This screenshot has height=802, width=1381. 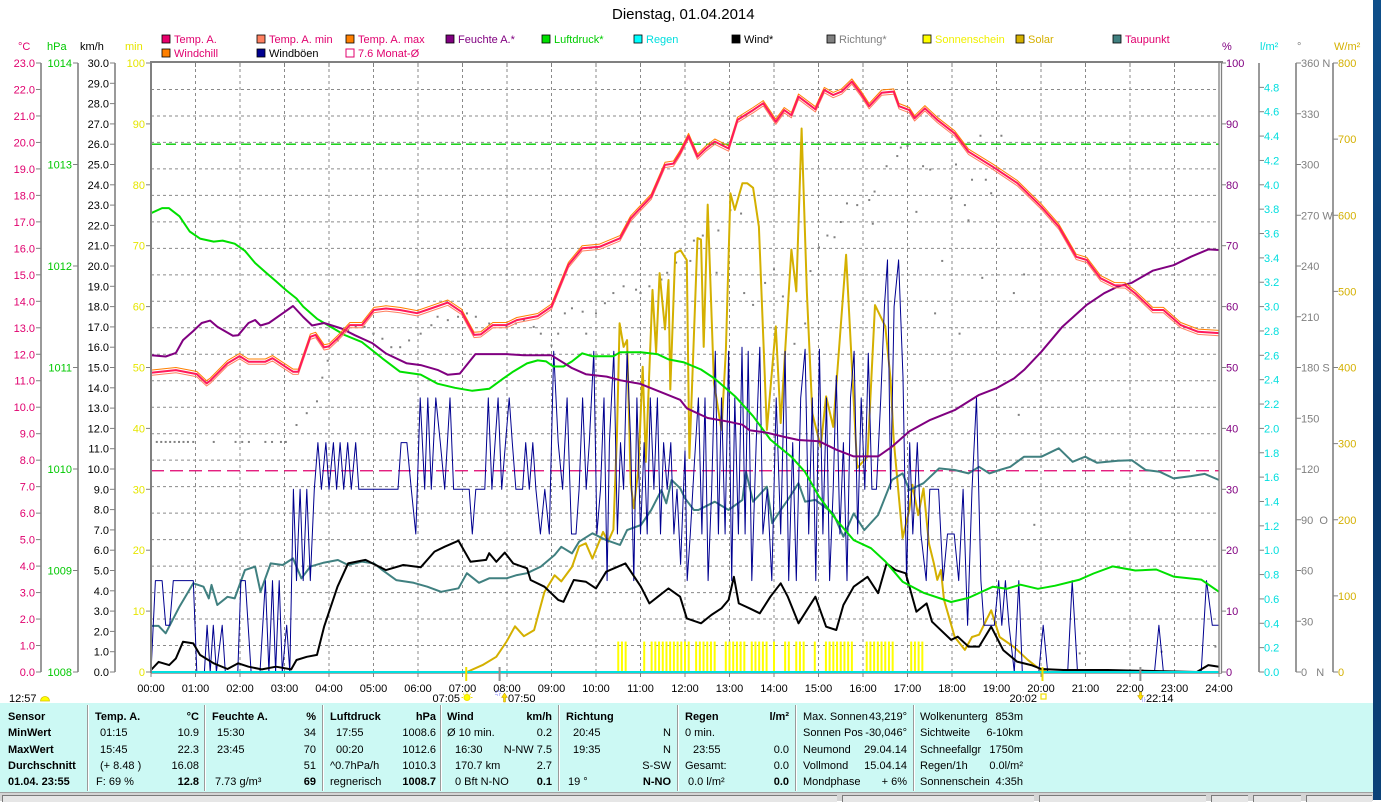 What do you see at coordinates (1009, 717) in the screenshot?
I see `extra-value: 853m` at bounding box center [1009, 717].